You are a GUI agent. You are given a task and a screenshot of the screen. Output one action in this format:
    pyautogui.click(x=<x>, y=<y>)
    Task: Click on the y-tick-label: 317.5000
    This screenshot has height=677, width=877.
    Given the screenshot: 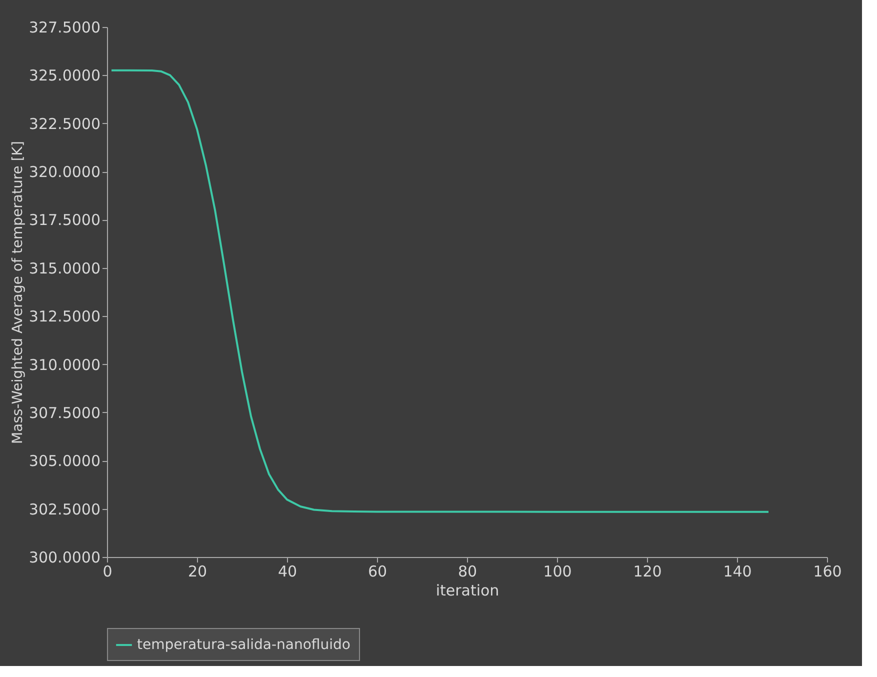 What is the action you would take?
    pyautogui.click(x=64, y=220)
    